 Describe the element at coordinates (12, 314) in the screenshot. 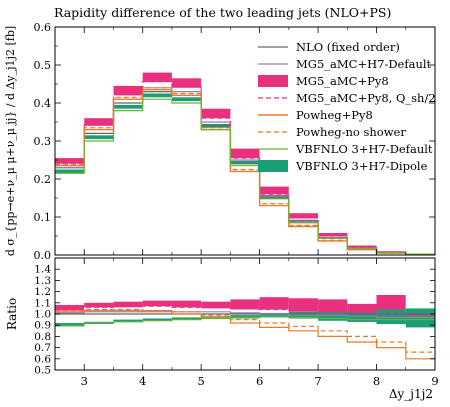

I see `ratio-y-axis-label: Ratio` at that location.